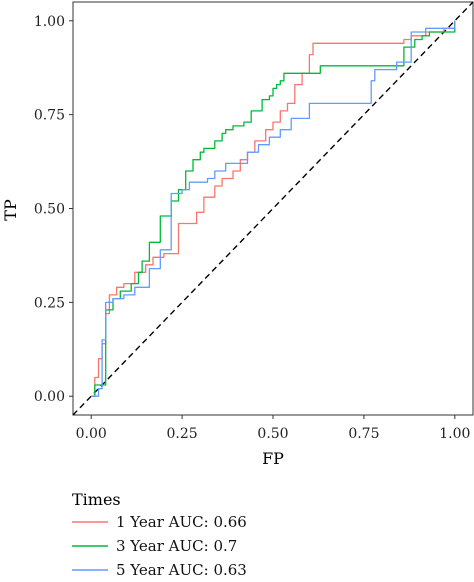 The height and width of the screenshot is (582, 474). Describe the element at coordinates (363, 434) in the screenshot. I see `x-tick-label: 0.75` at that location.